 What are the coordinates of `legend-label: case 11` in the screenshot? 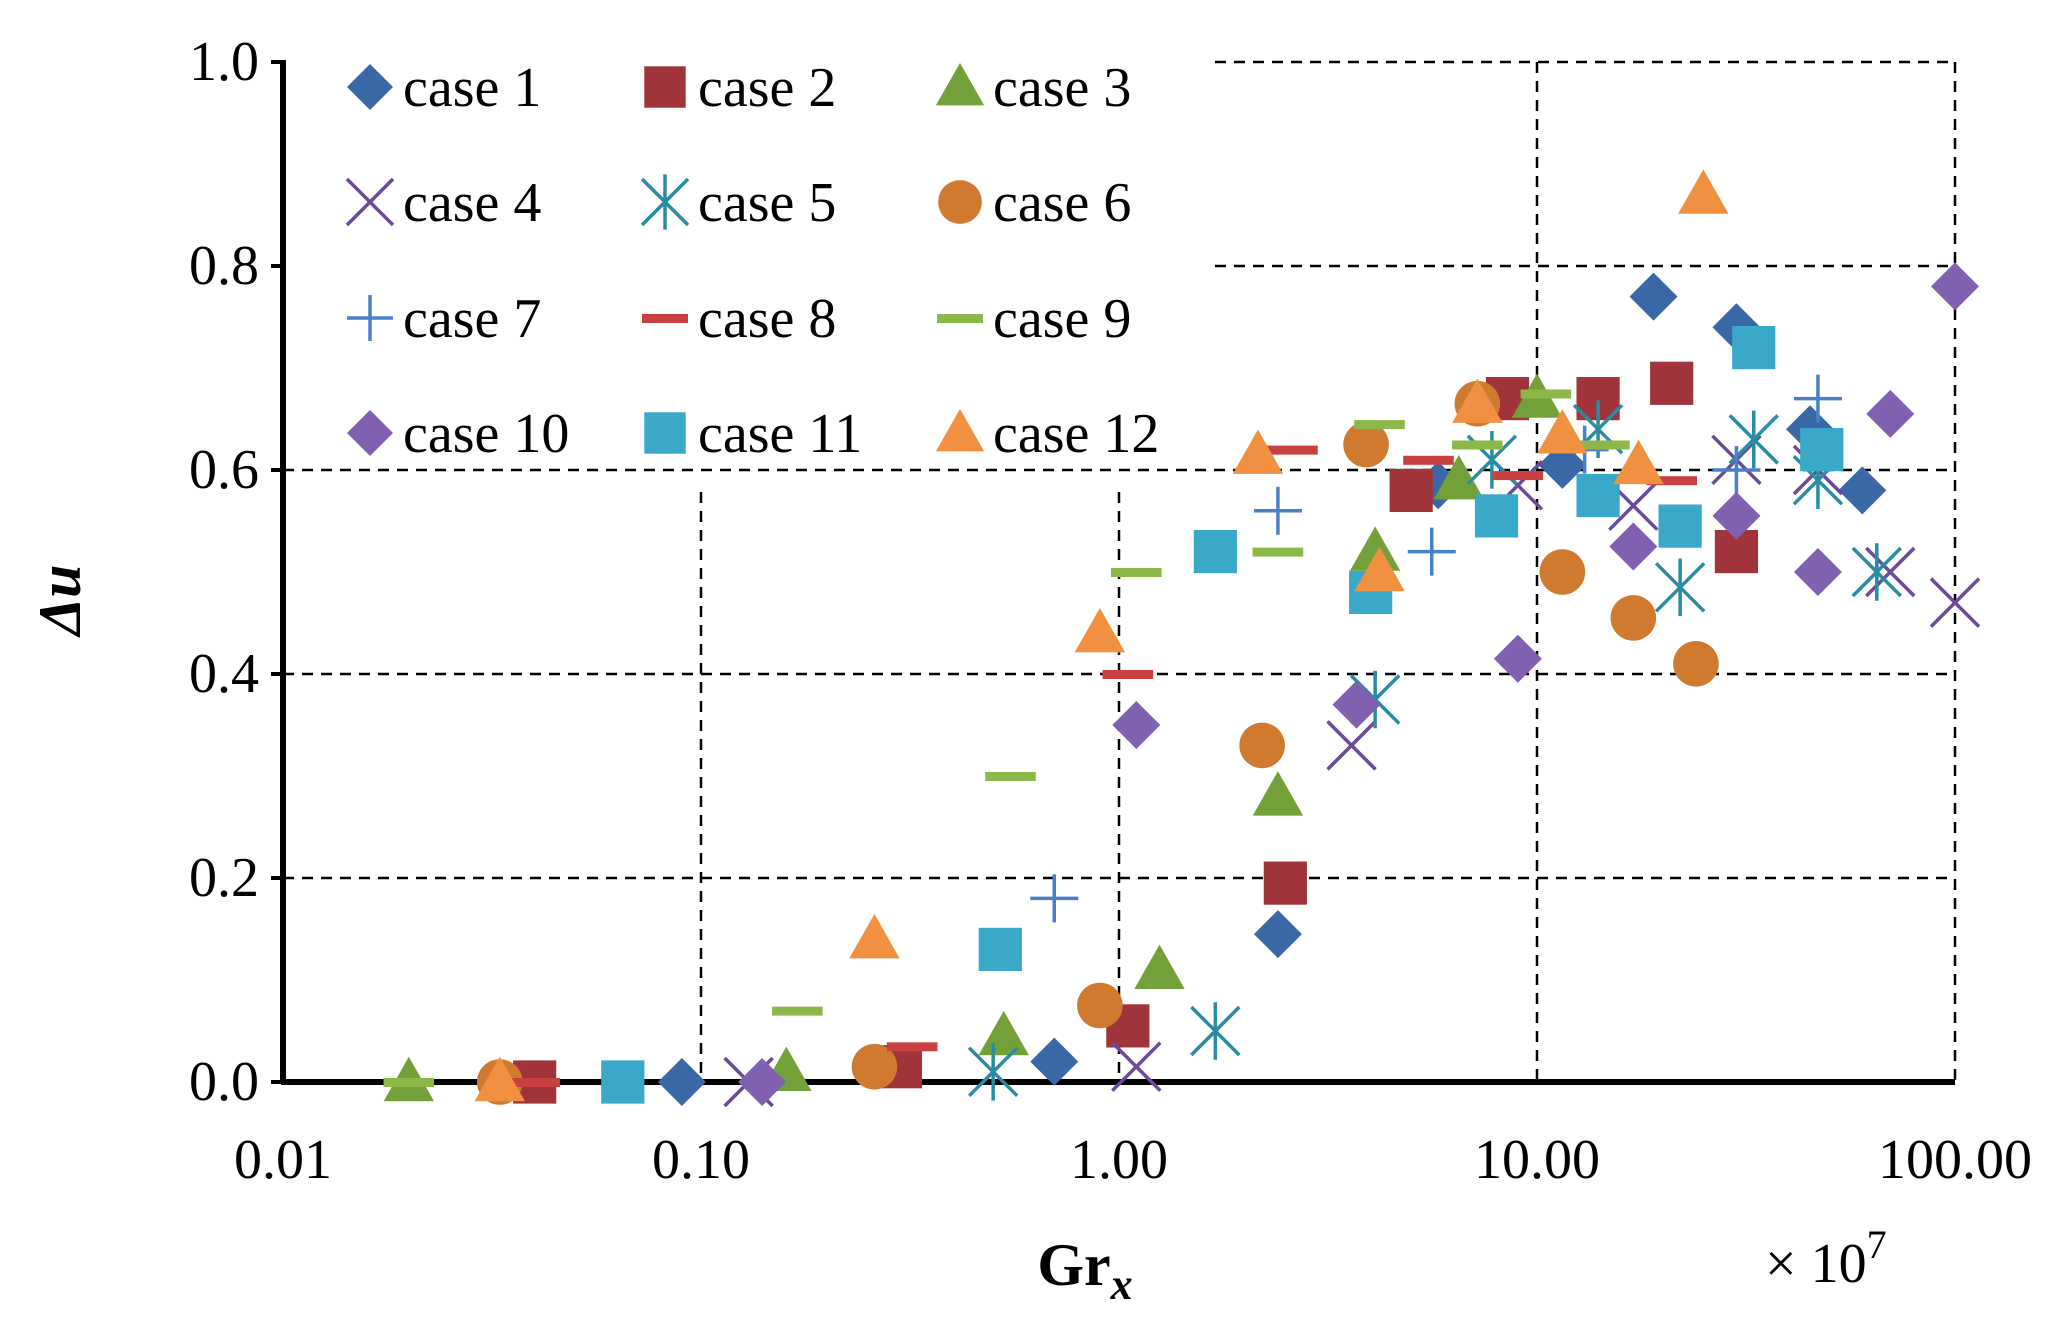 It's located at (780, 434).